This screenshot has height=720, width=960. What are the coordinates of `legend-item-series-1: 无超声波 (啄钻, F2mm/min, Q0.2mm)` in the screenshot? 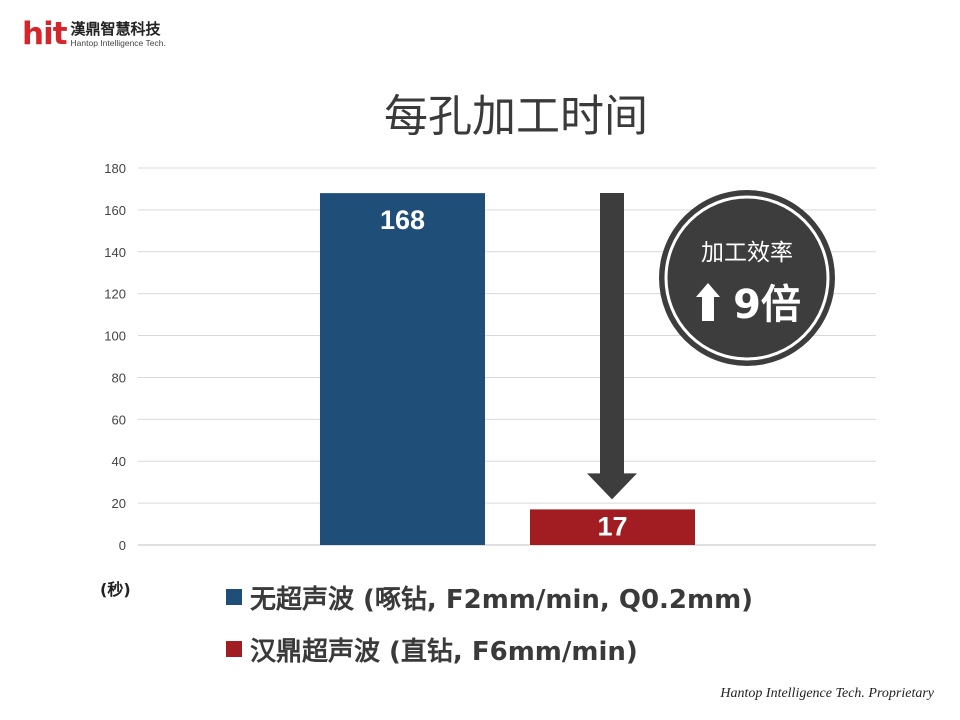 It's located at (489, 597).